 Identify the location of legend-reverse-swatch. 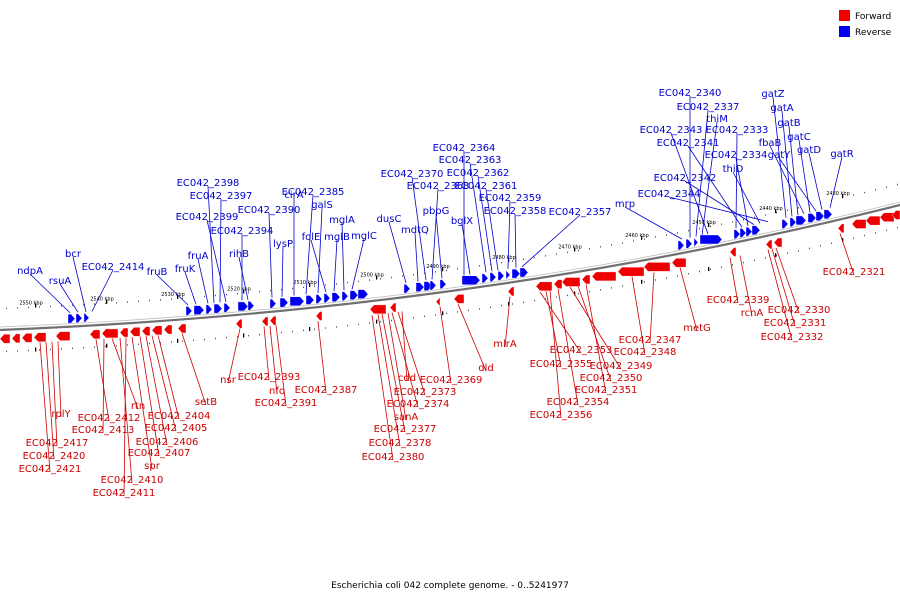
(844, 31).